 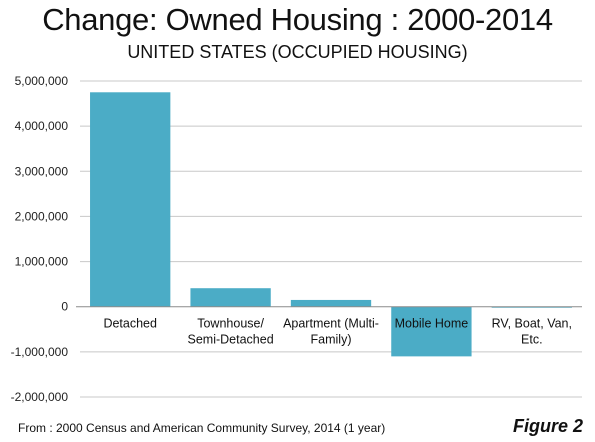 I want to click on y-tick-label: 2,000,000, so click(x=42, y=216).